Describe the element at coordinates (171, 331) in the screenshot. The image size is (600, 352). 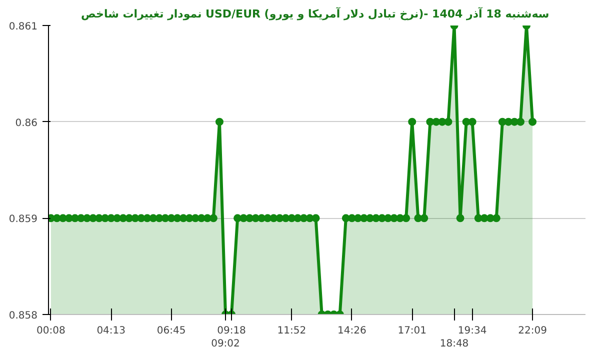
I see `x-tick-label: 06:45` at that location.